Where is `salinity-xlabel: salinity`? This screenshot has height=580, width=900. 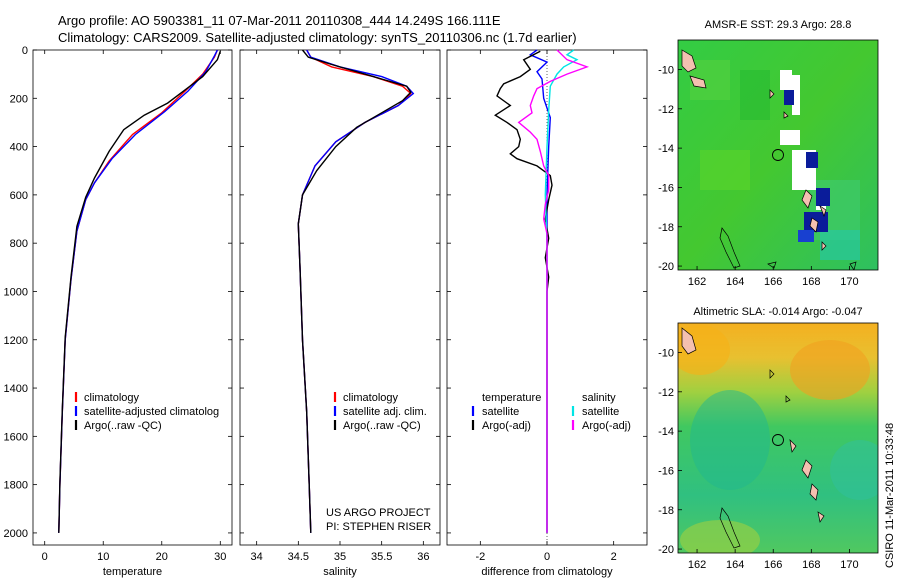
salinity-xlabel: salinity is located at coordinates (340, 572).